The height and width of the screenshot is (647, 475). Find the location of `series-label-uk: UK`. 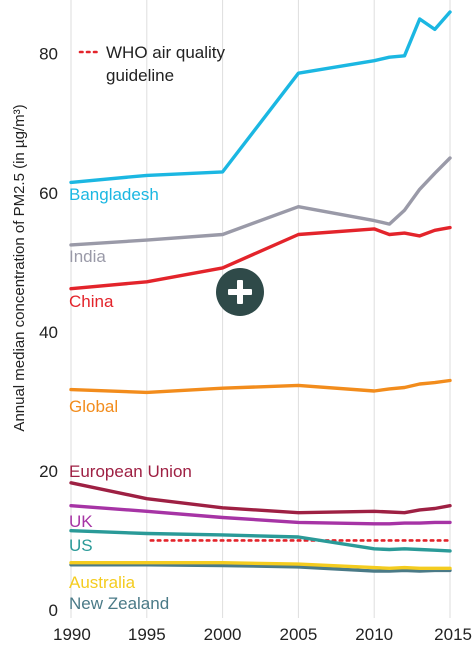

series-label-uk: UK is located at coordinates (81, 521).